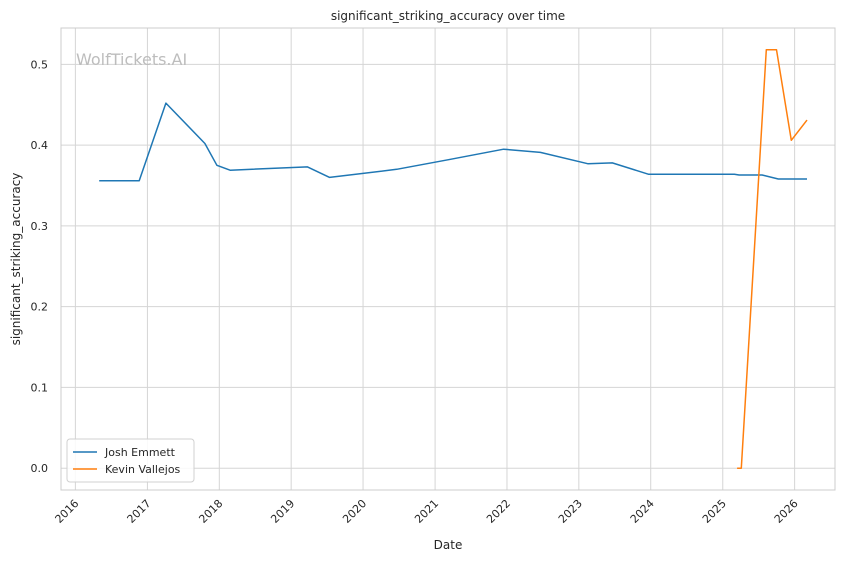  I want to click on x-tick-label: 2024, so click(642, 511).